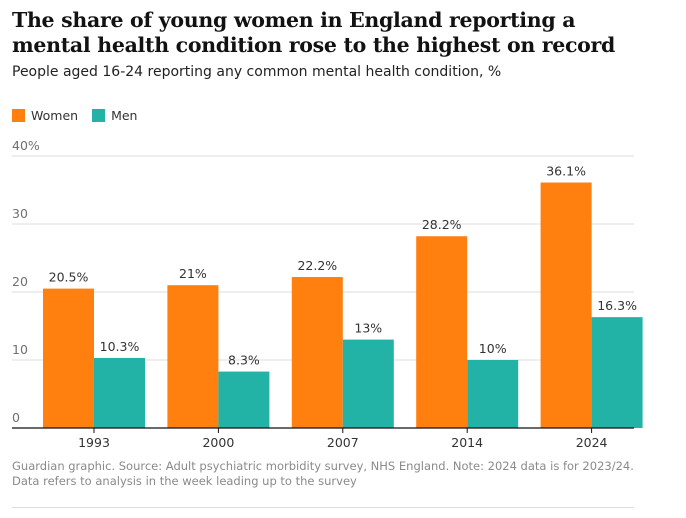 Image resolution: width=686 pixels, height=518 pixels. I want to click on x-tick-label: 2014, so click(467, 442).